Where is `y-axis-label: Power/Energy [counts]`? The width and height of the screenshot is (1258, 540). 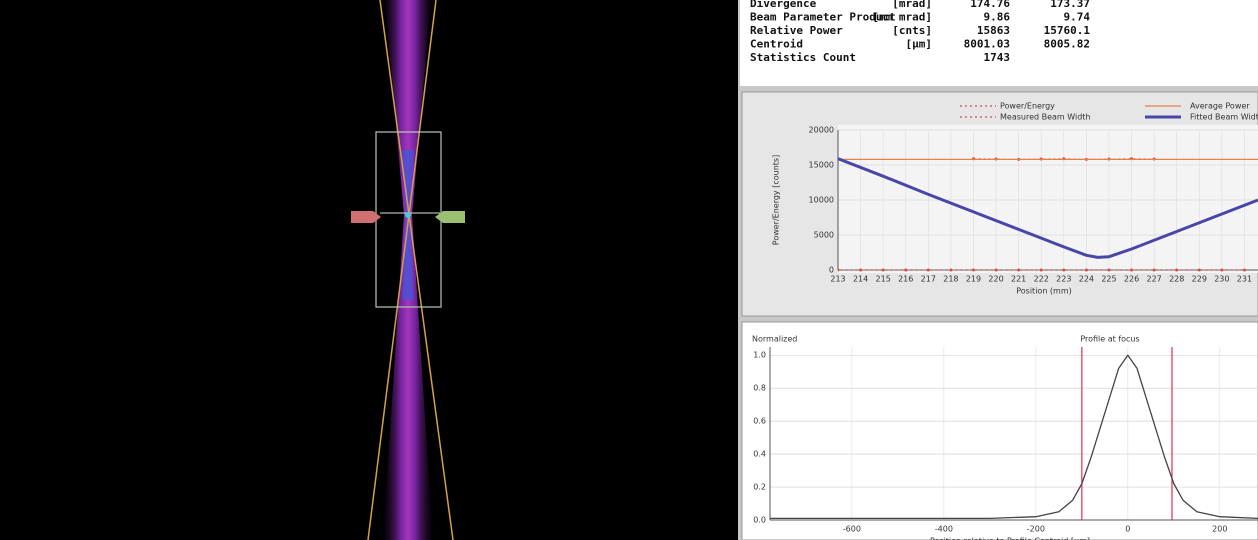
y-axis-label: Power/Energy [counts] is located at coordinates (776, 200).